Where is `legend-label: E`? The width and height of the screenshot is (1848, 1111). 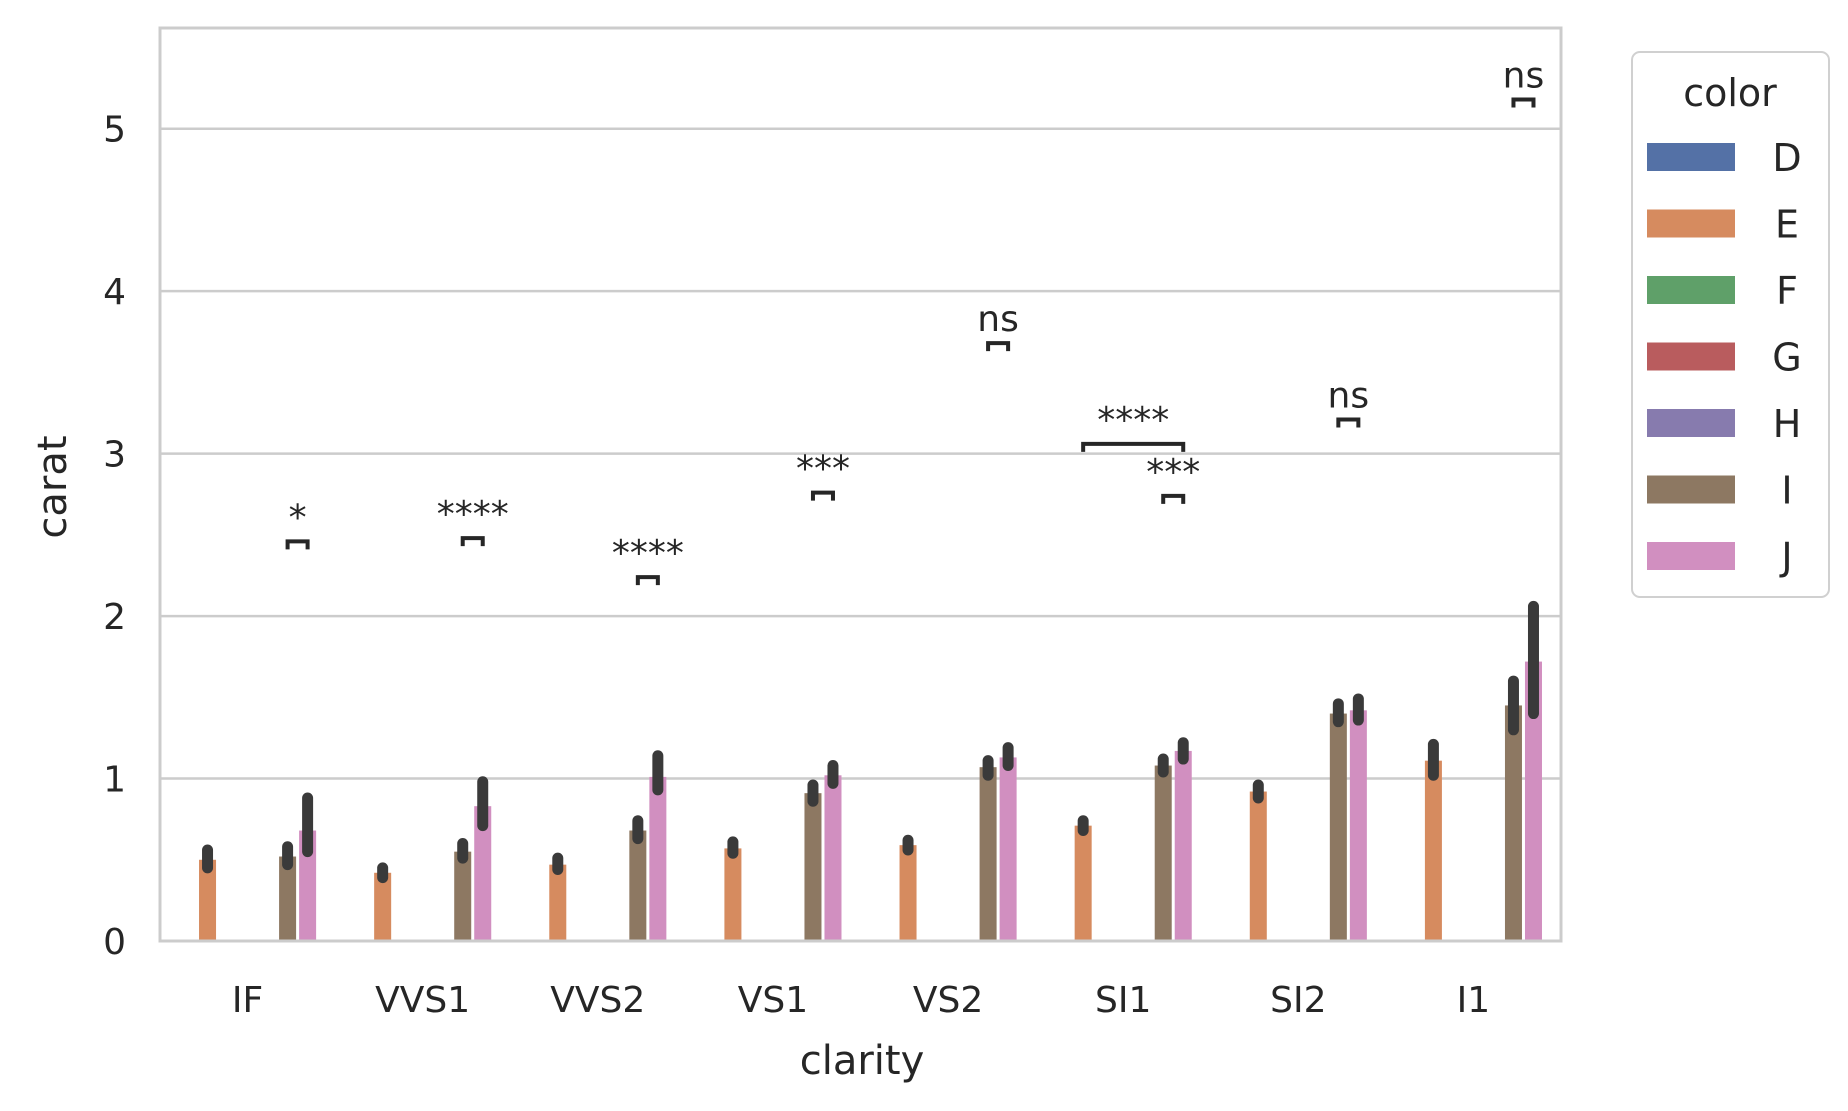 legend-label: E is located at coordinates (1787, 225).